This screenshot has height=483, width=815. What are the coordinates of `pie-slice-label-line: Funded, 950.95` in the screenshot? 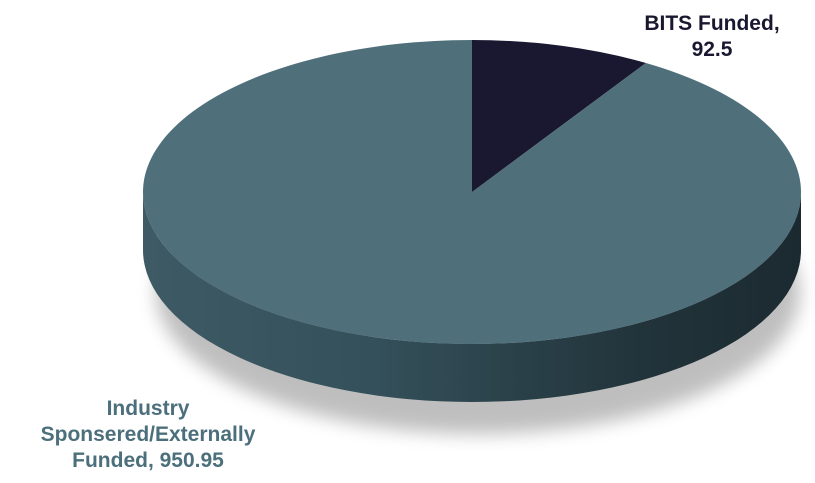 It's located at (148, 460).